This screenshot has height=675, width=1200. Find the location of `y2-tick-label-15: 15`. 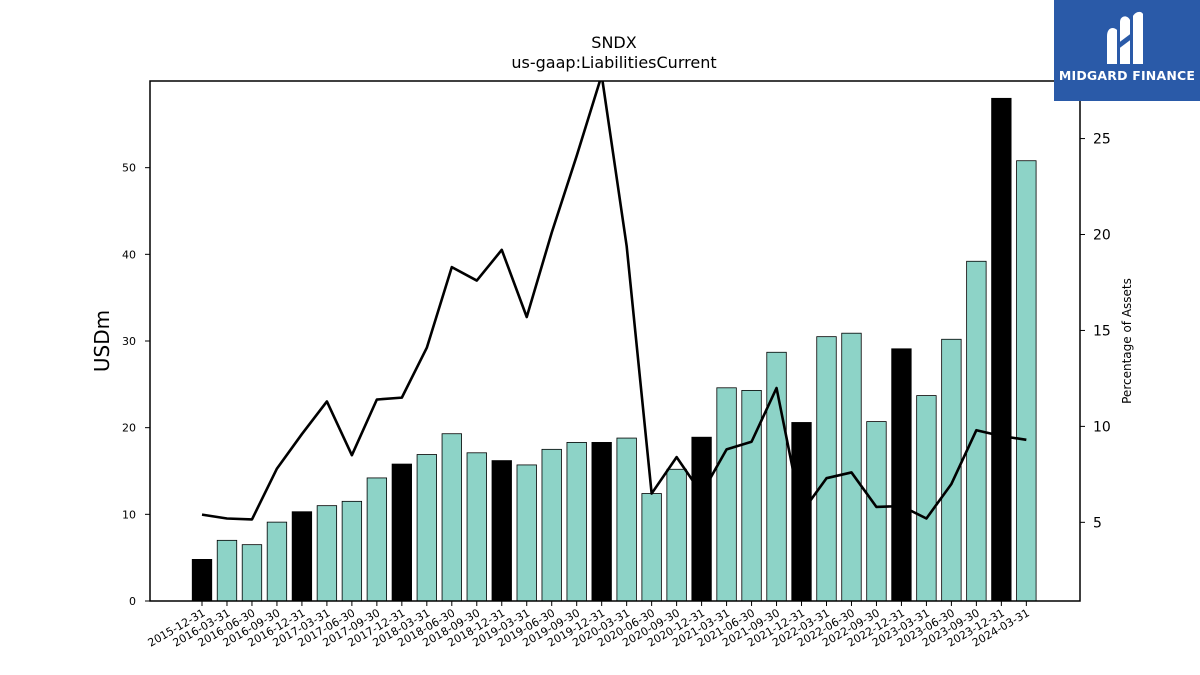

y2-tick-label-15: 15 is located at coordinates (1102, 331).